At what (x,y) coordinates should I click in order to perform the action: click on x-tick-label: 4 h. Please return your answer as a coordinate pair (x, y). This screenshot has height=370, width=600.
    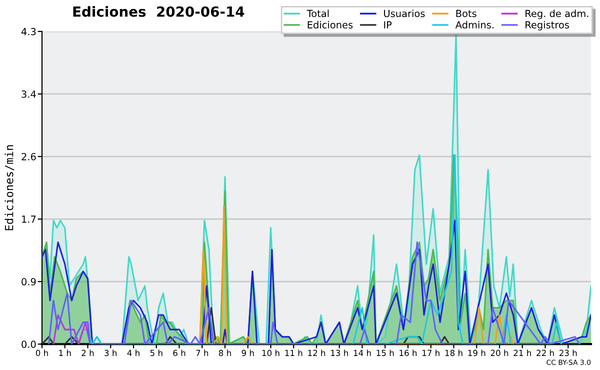
    Looking at the image, I should click on (133, 353).